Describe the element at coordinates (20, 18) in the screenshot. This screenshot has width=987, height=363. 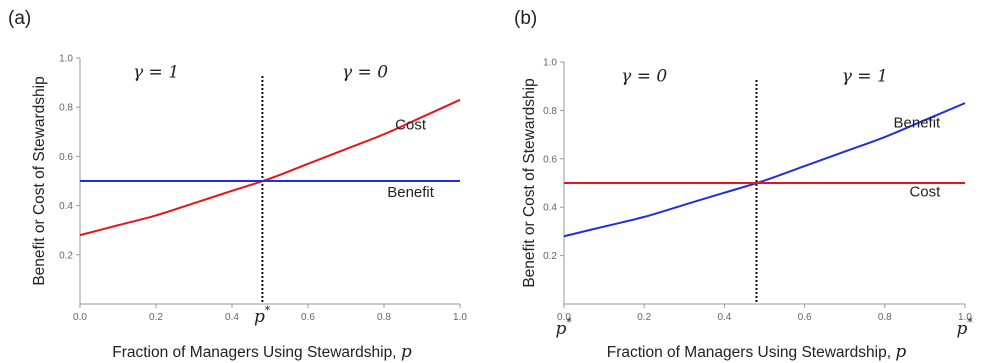
I see `panel-label: (a)` at that location.